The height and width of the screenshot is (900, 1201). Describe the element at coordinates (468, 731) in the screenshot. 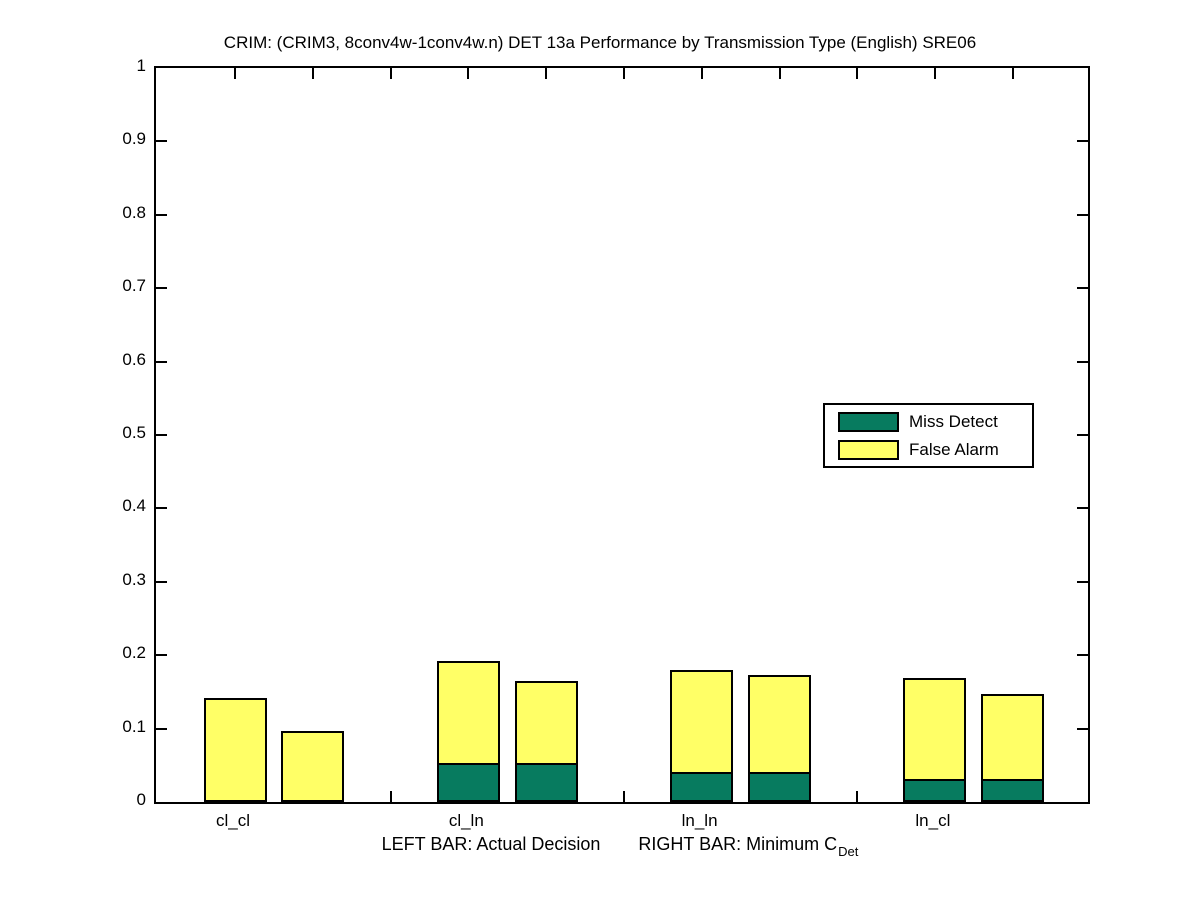

I see `bar-actual-cl_ln` at that location.